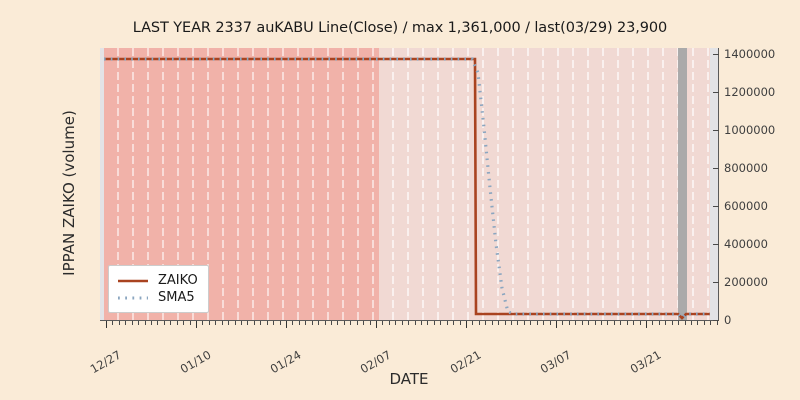 The image size is (800, 400). I want to click on legend-label-zaiko: ZAIKO, so click(178, 280).